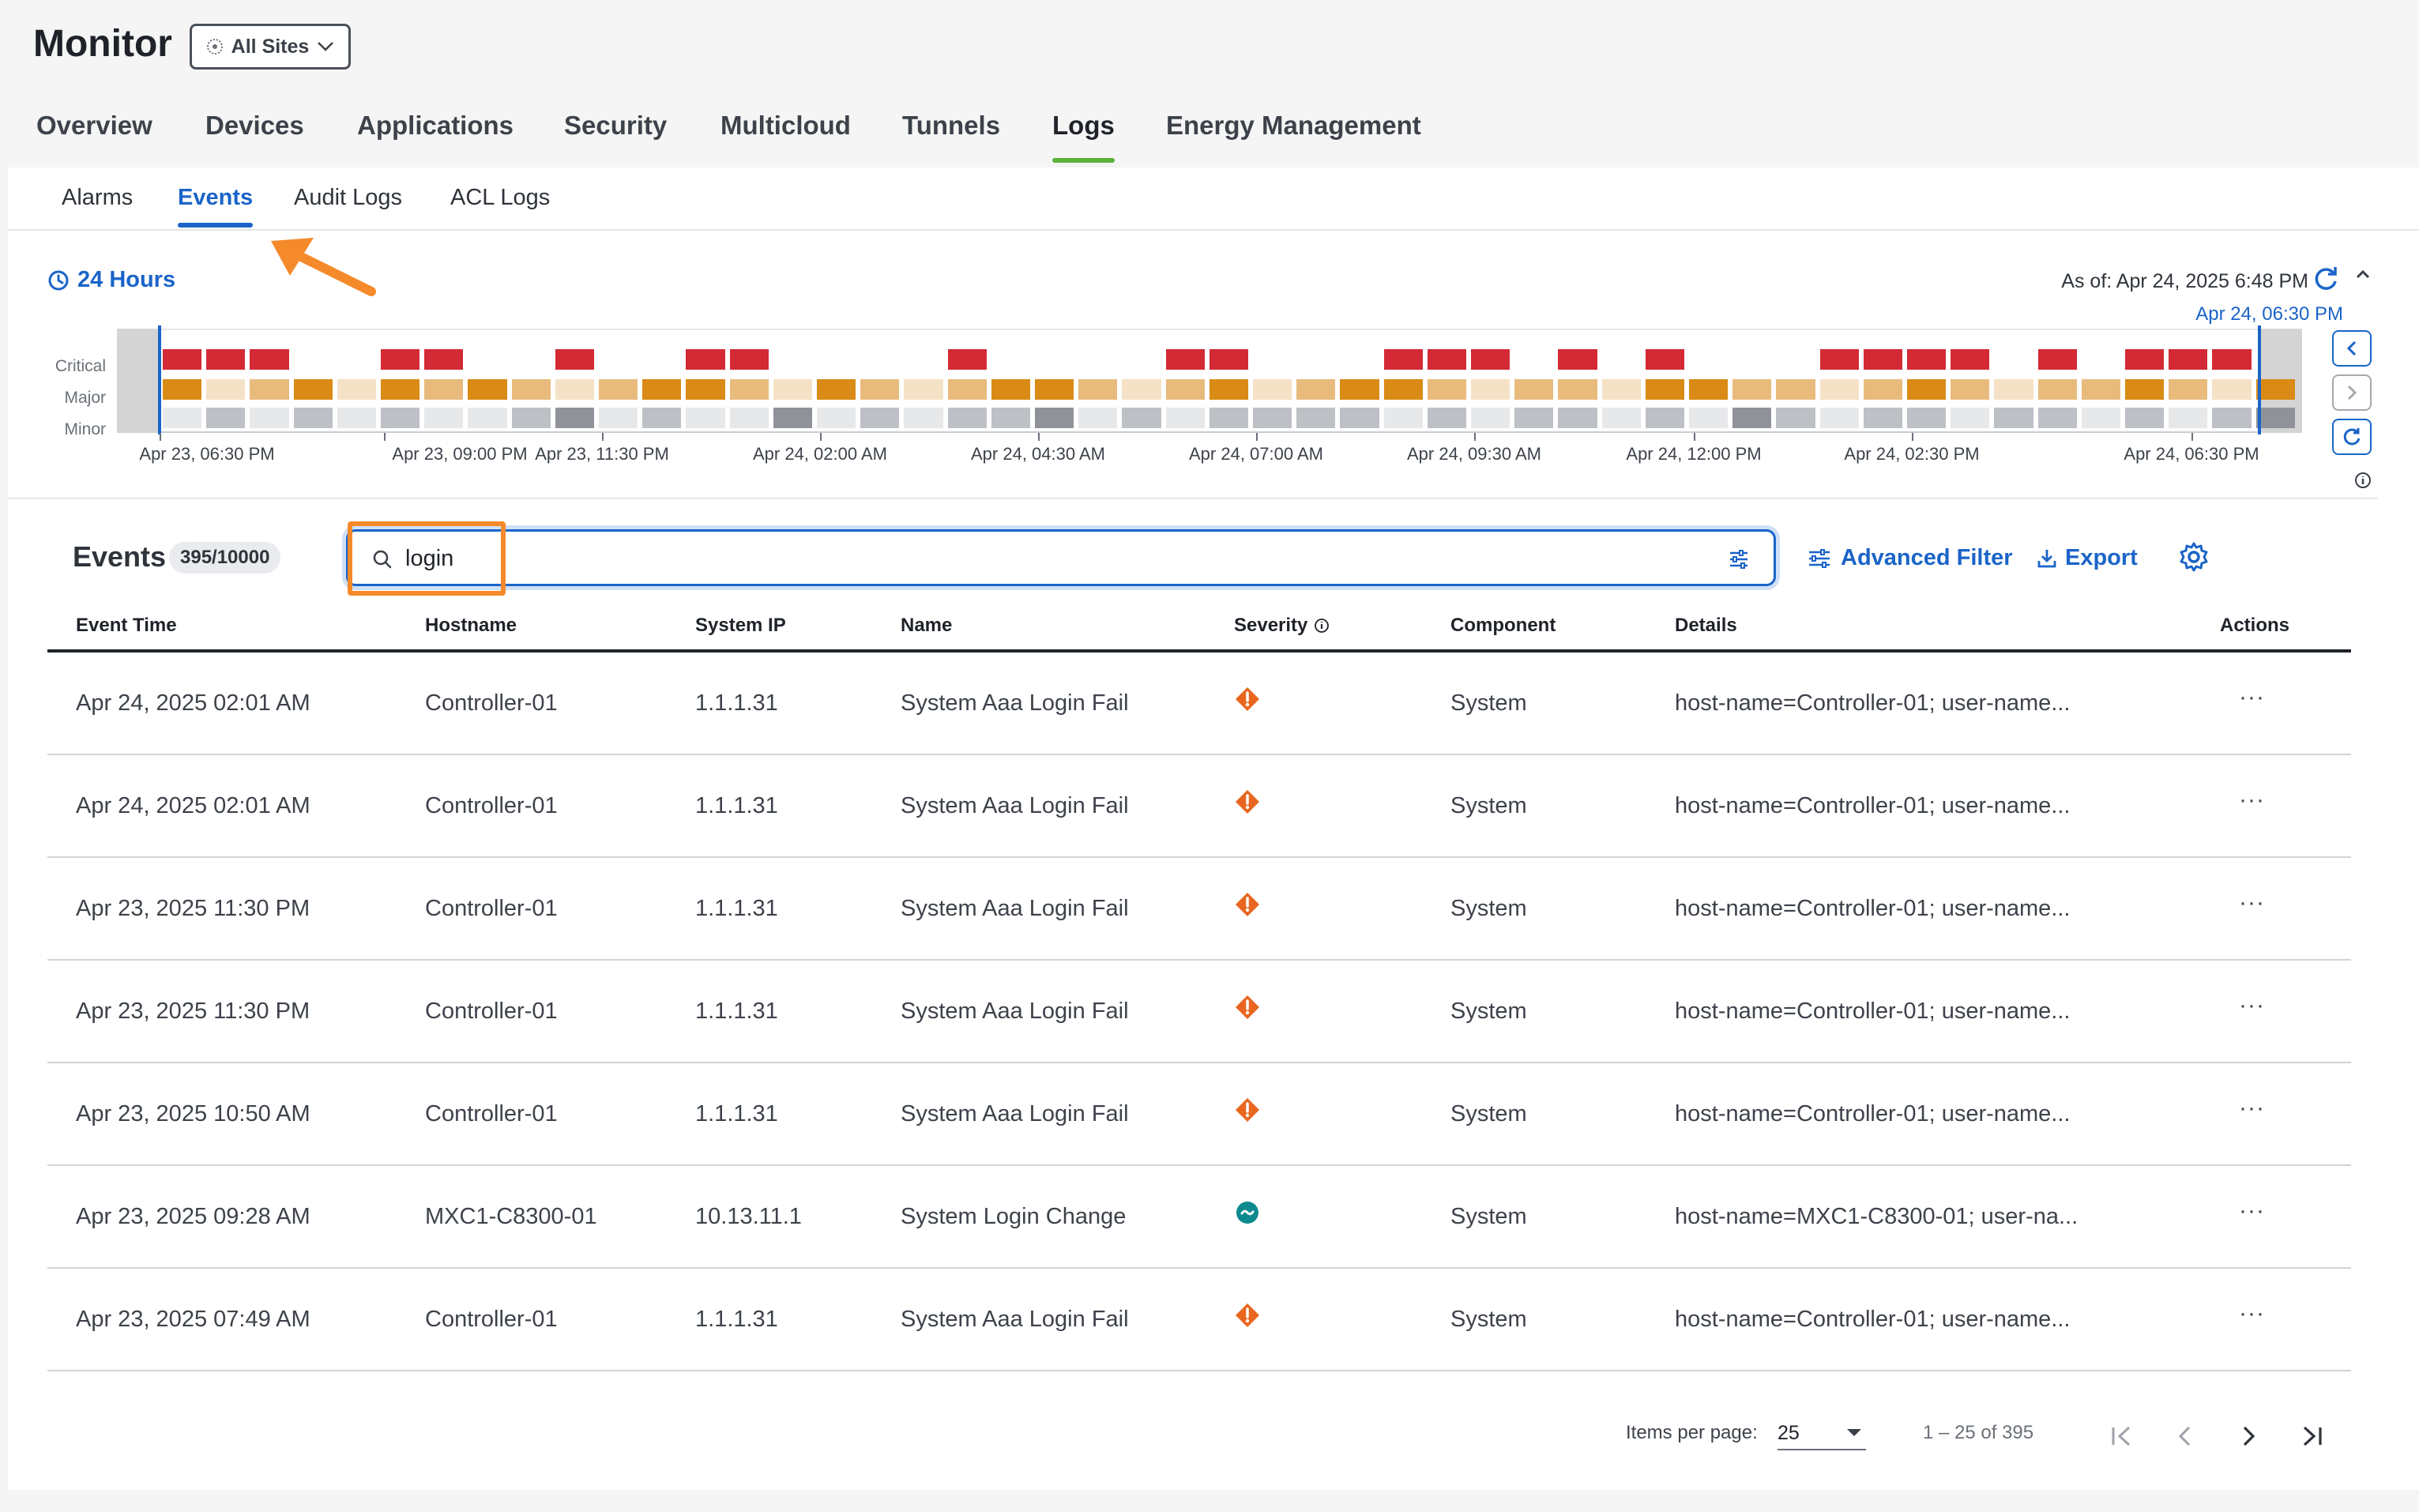  Describe the element at coordinates (1822, 1432) in the screenshot. I see `items-per-page-select: 25` at that location.